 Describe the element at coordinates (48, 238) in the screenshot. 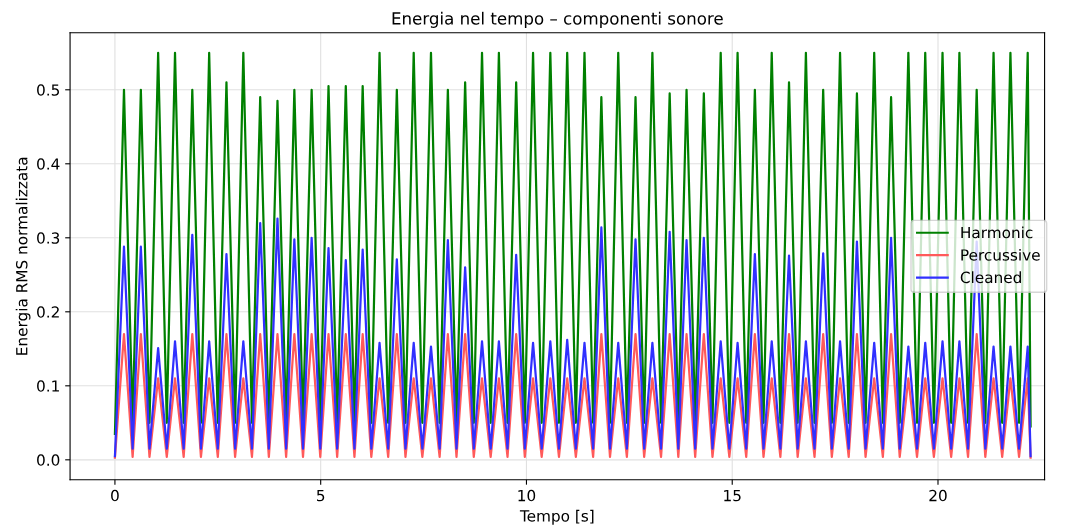

I see `y-tick-label: 0.3` at that location.